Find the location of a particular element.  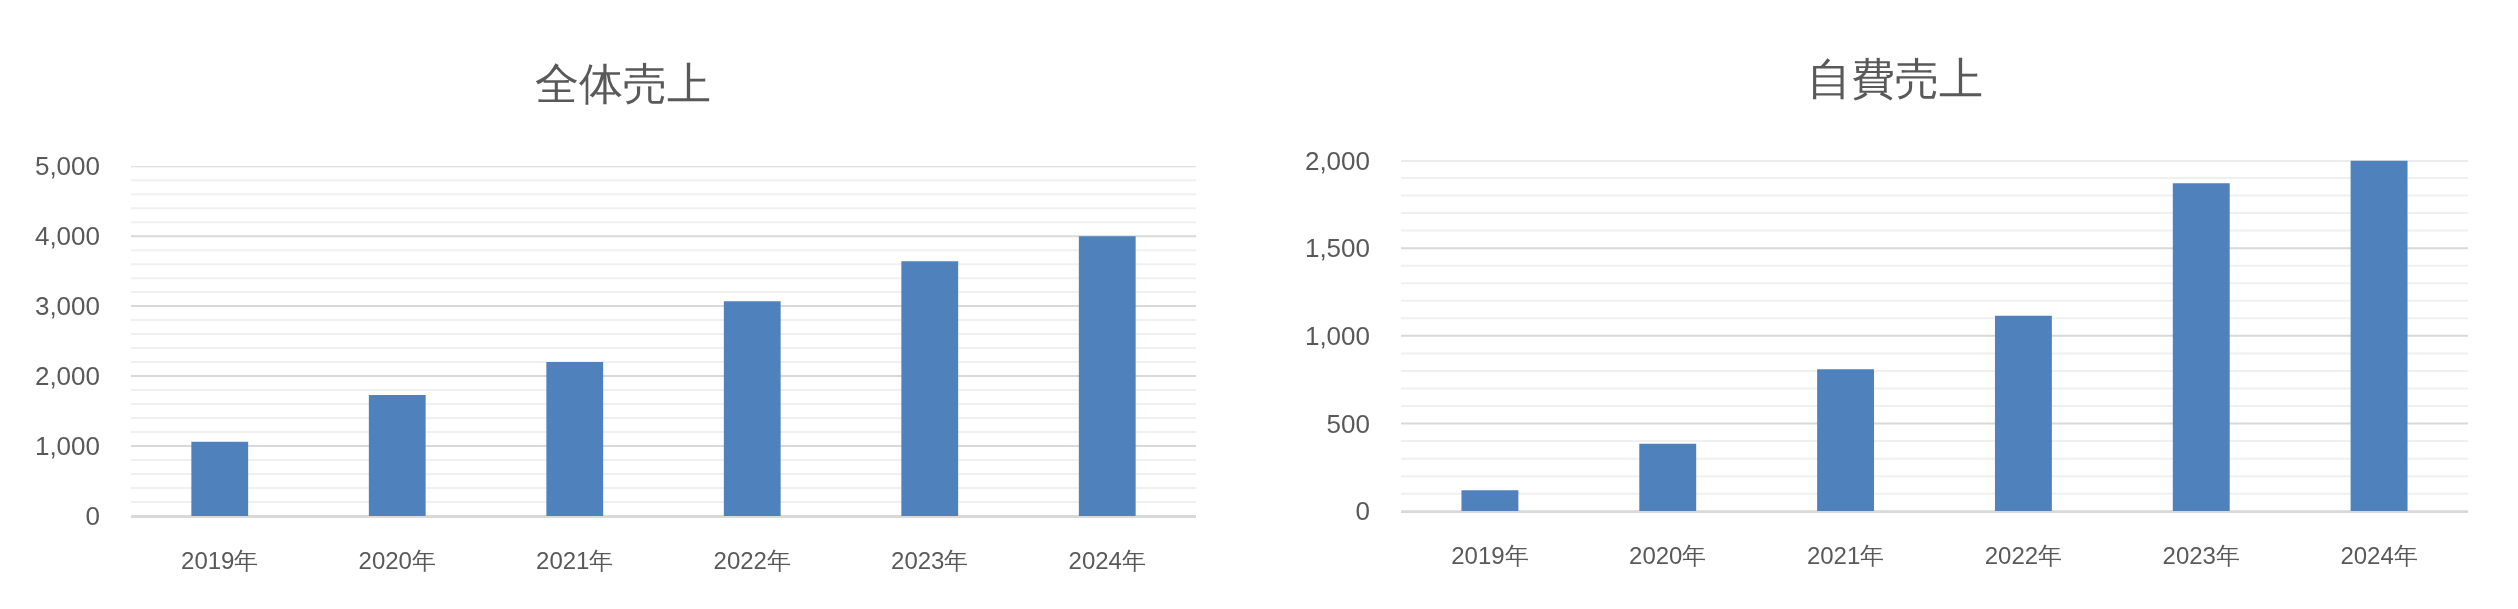

y-tick-label: 3,000 is located at coordinates (67, 306).